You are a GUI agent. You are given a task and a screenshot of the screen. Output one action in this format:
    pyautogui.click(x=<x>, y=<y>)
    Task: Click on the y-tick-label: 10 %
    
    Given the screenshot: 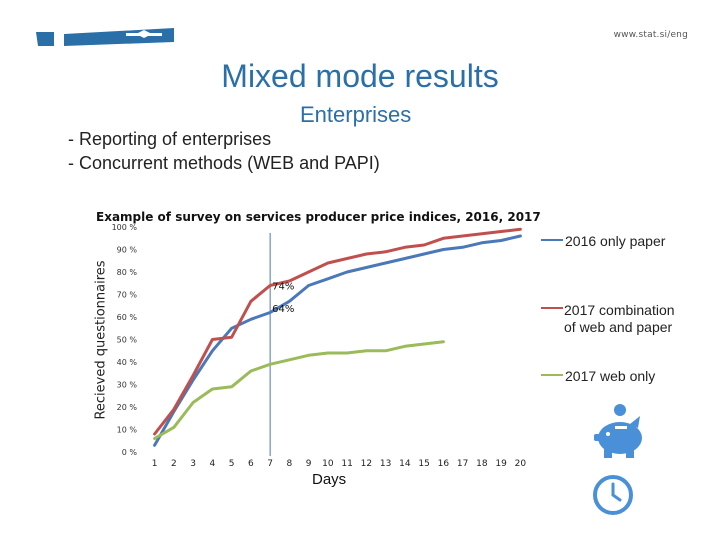 What is the action you would take?
    pyautogui.click(x=127, y=430)
    